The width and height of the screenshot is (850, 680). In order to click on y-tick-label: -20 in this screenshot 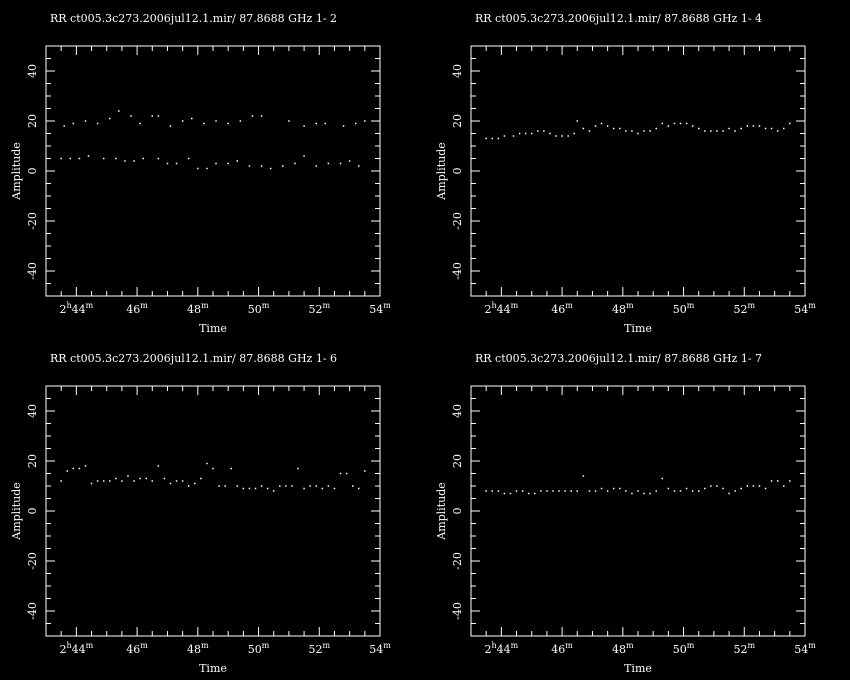, I will do `click(32, 221)`.